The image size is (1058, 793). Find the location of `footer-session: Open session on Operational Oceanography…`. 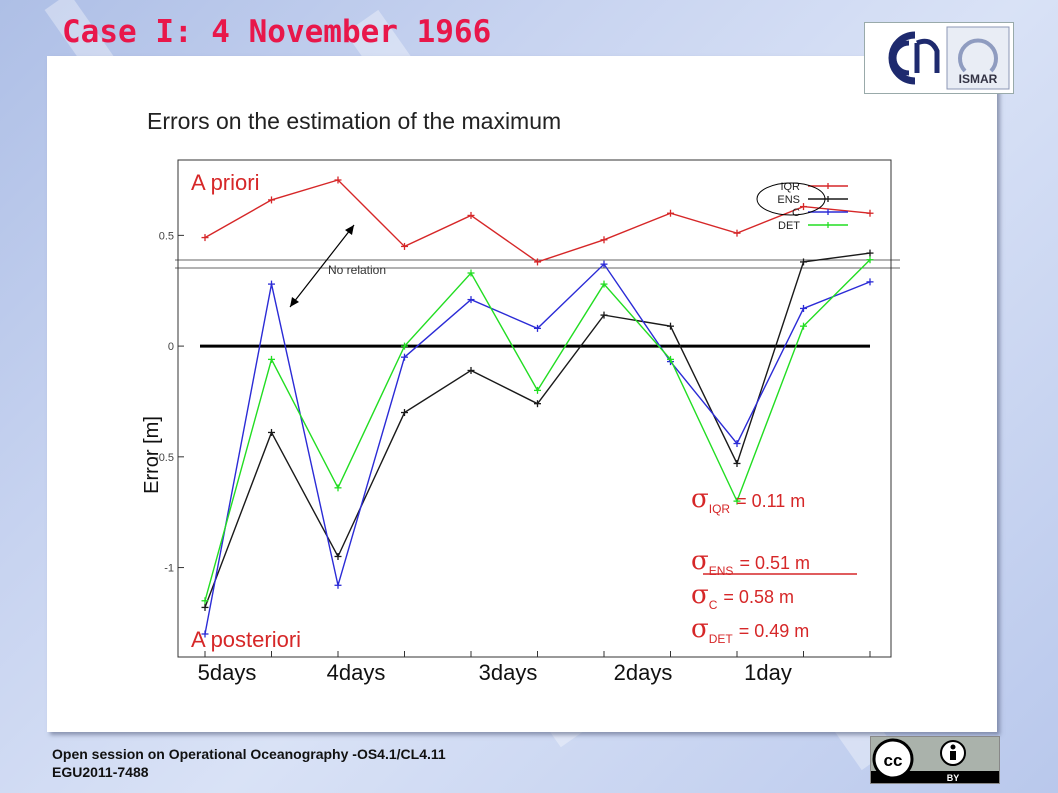

footer-session: Open session on Operational Oceanography… is located at coordinates (249, 754).